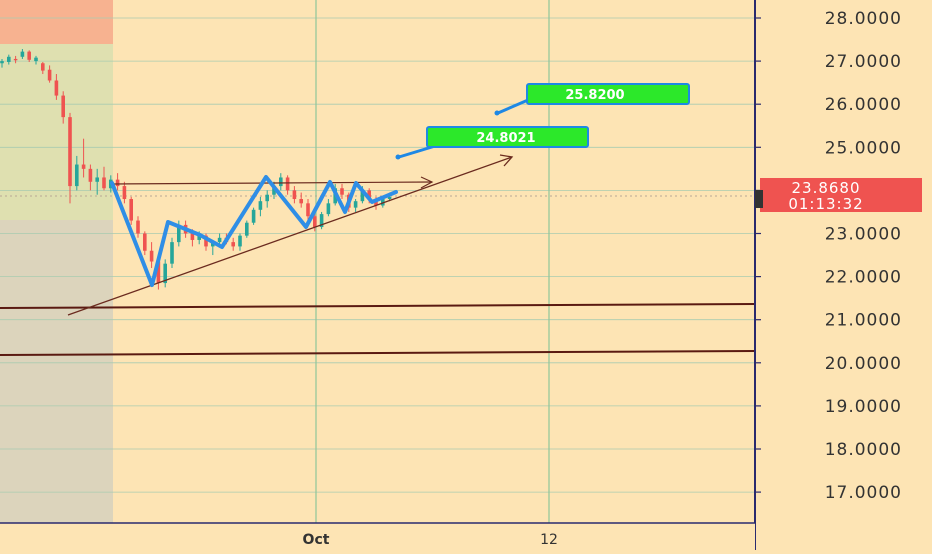  I want to click on ascending-trendline, so click(290, 236).